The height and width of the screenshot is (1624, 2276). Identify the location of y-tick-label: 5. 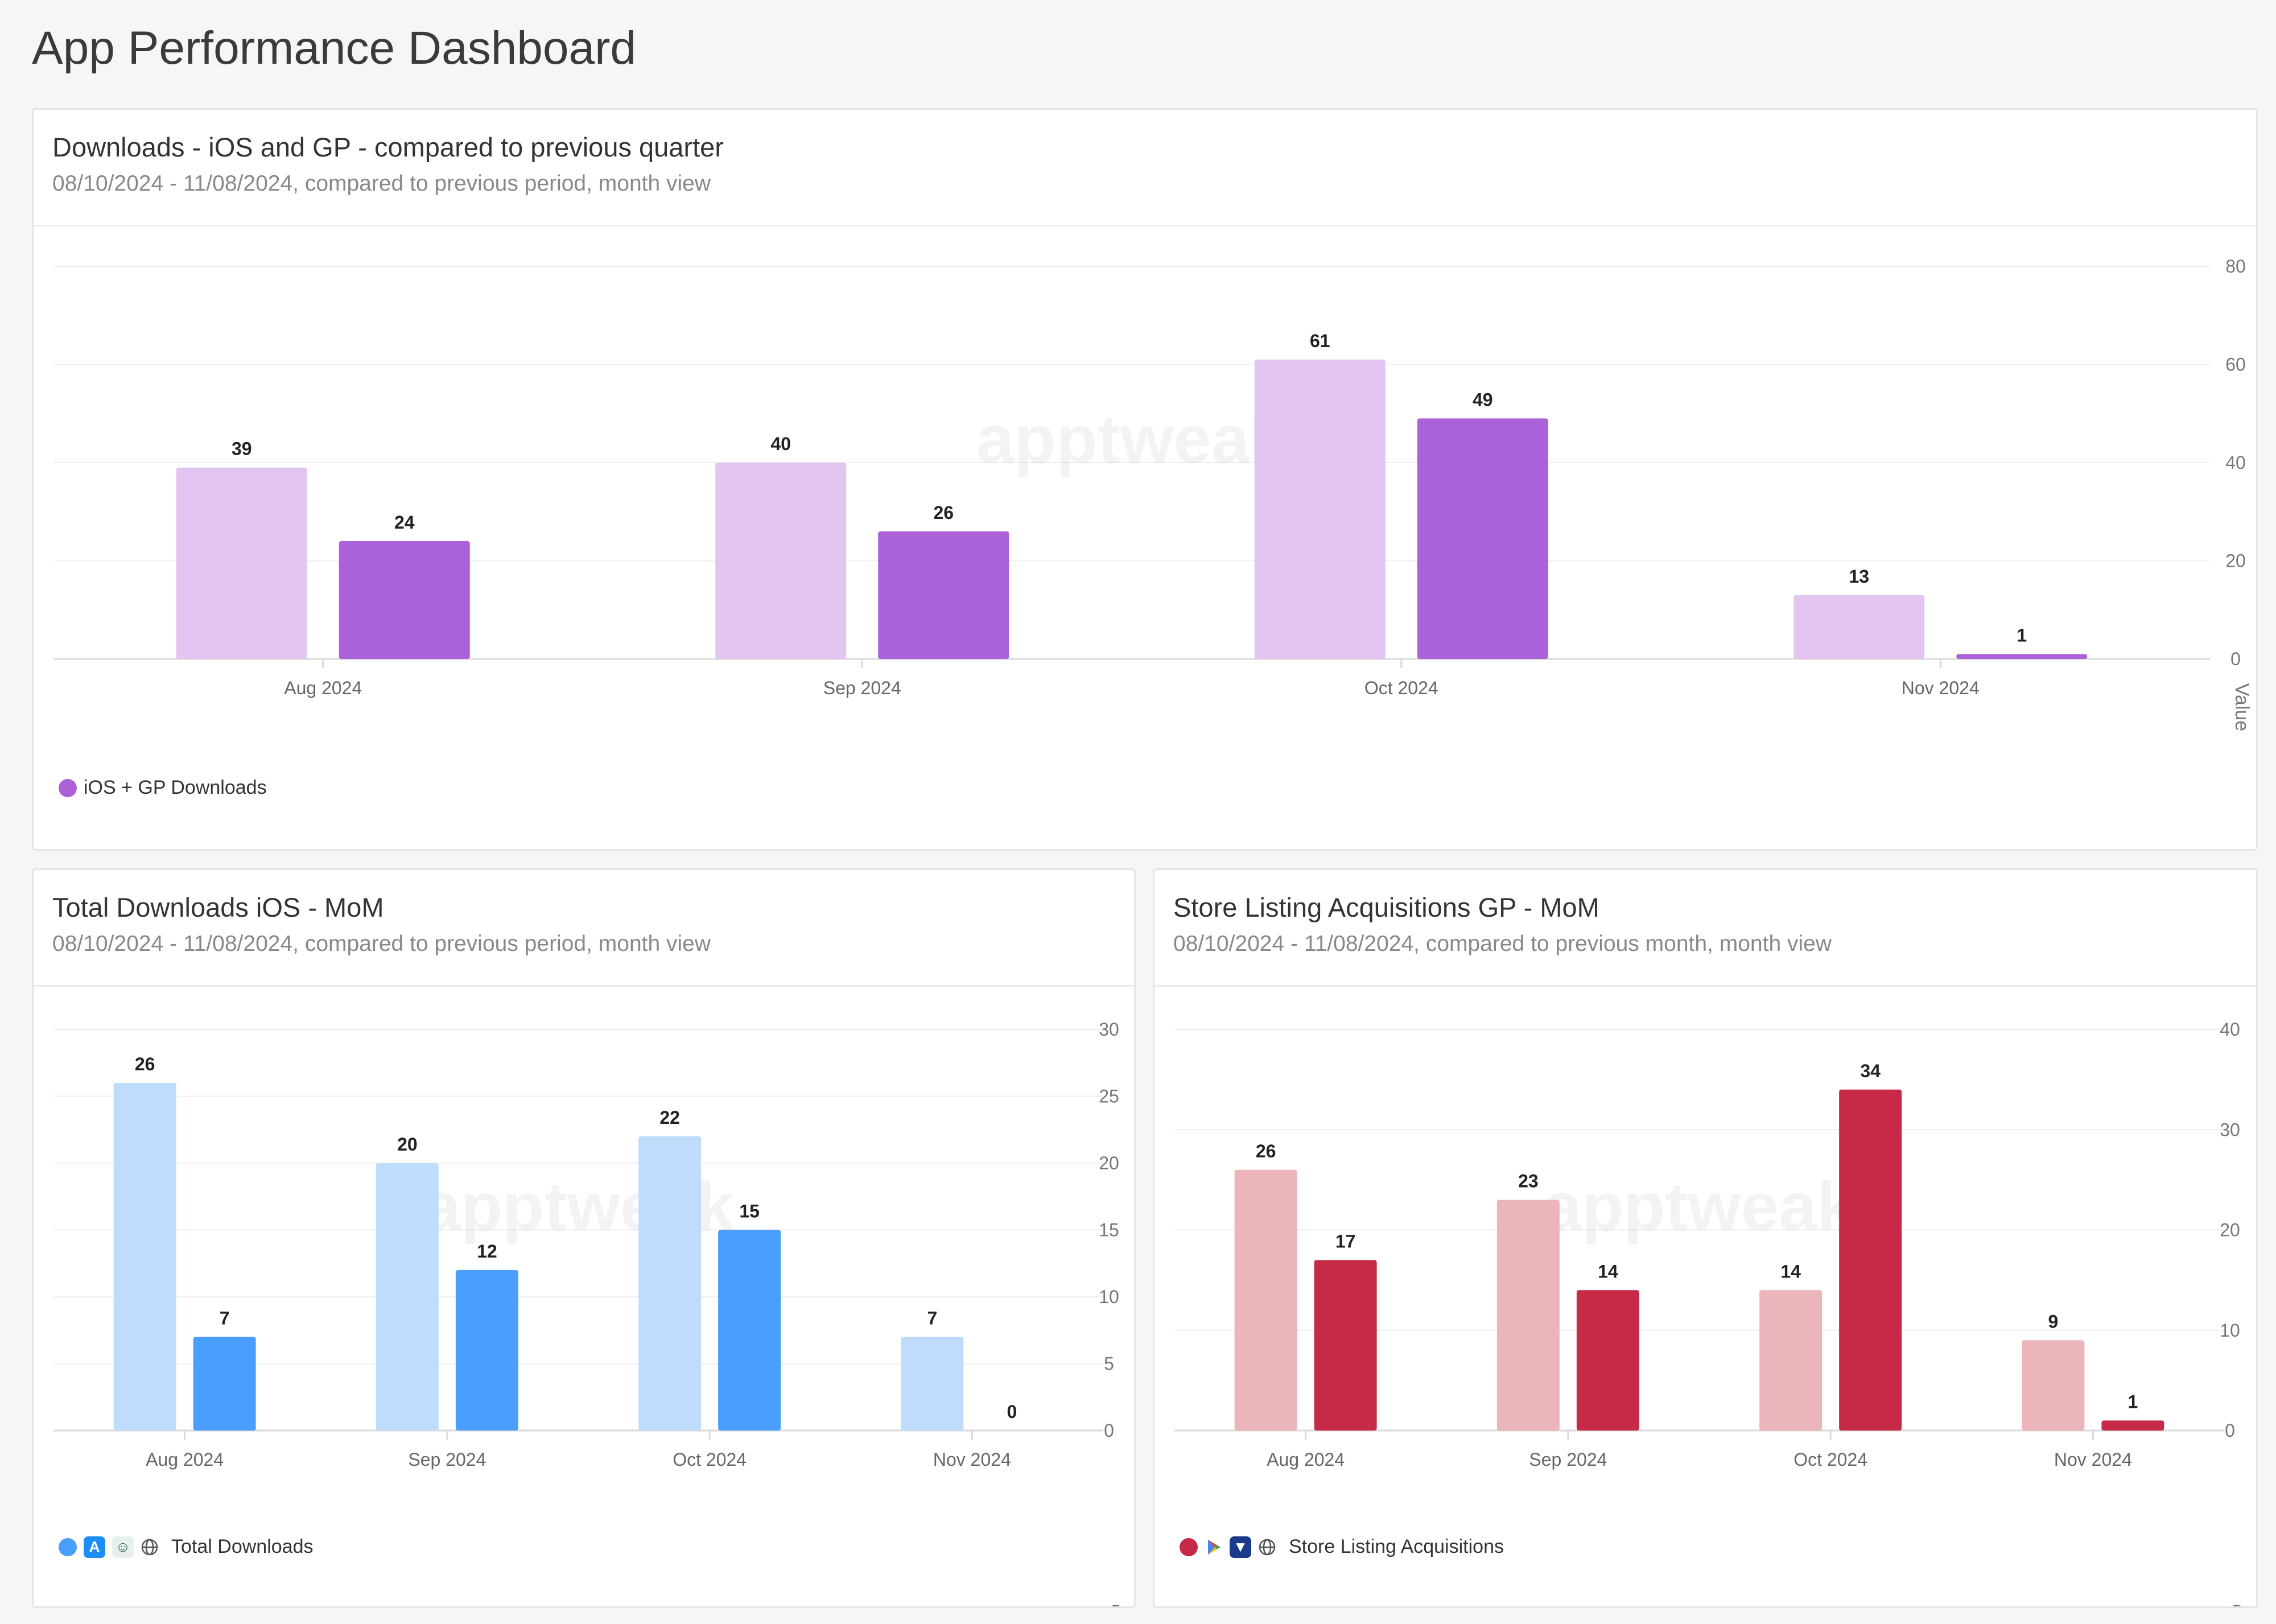
(1109, 1364).